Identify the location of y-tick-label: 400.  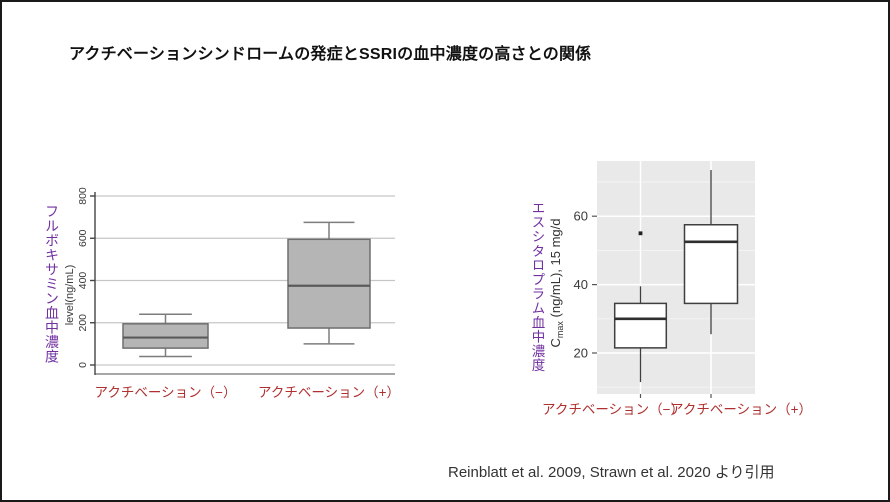
(83, 281).